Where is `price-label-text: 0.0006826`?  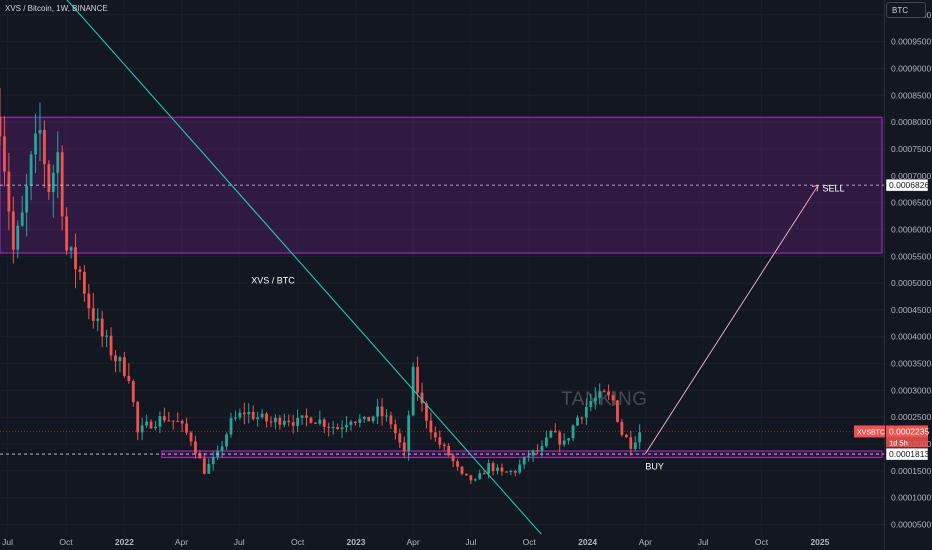 price-label-text: 0.0006826 is located at coordinates (909, 185).